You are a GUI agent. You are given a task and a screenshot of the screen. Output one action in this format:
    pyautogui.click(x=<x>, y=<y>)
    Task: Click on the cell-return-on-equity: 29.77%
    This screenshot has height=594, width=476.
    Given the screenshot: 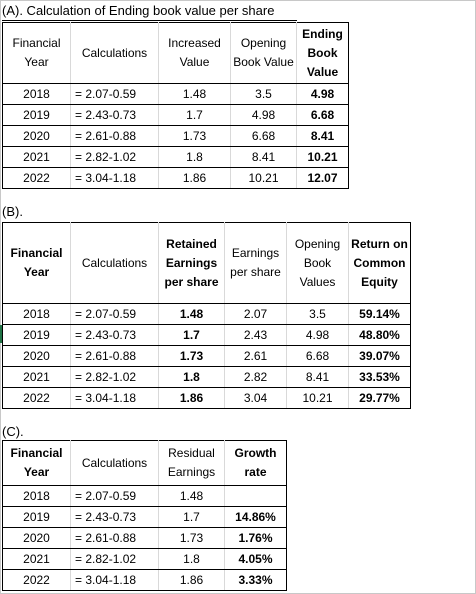 What is the action you would take?
    pyautogui.click(x=379, y=398)
    